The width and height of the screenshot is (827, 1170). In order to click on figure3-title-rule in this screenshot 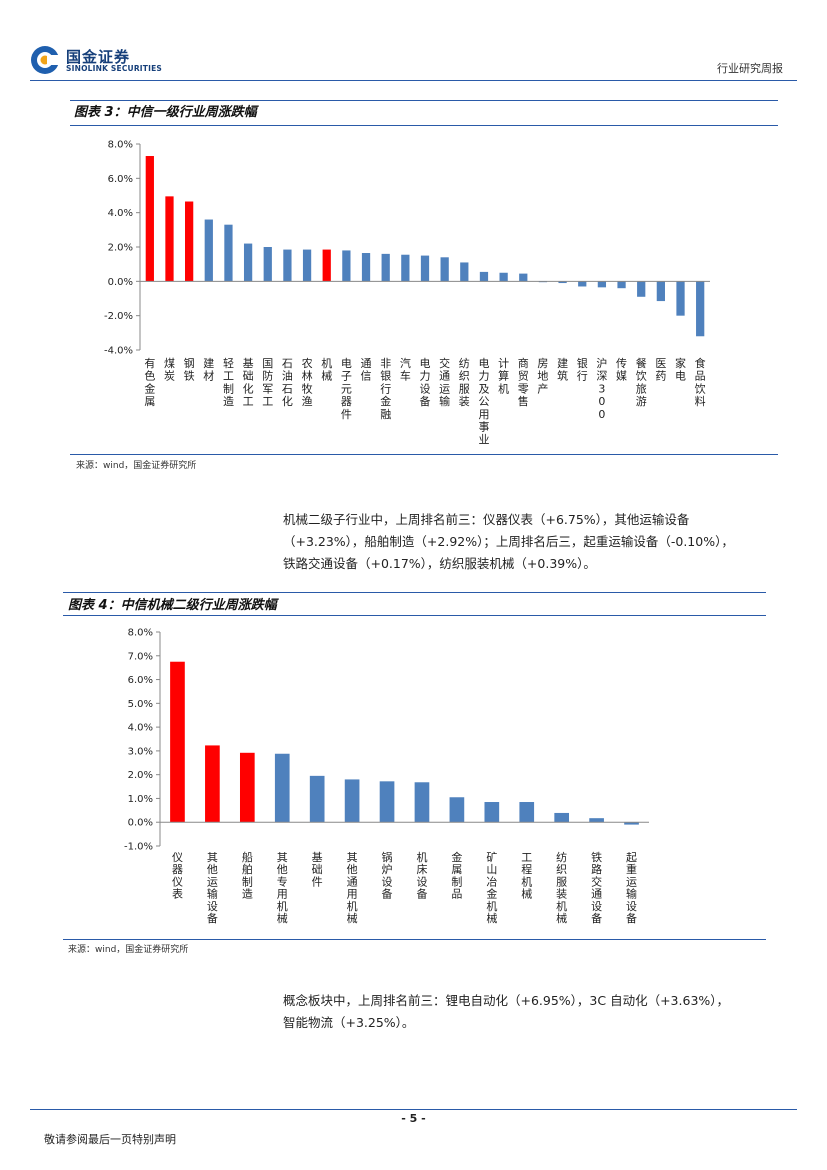, I will do `click(424, 125)`.